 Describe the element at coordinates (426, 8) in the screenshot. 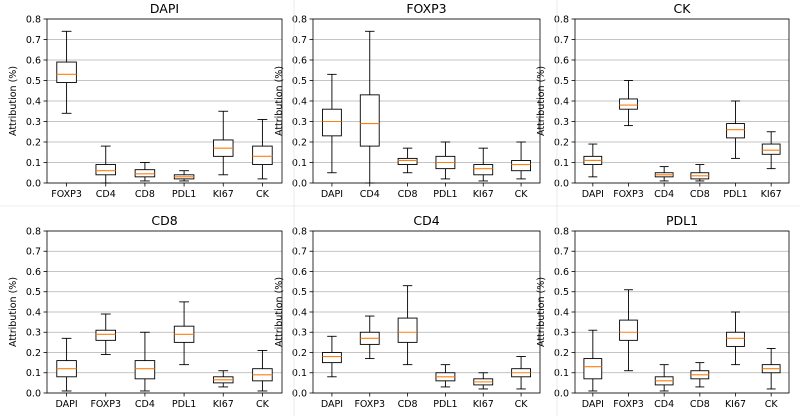

I see `chart-title: FOXP3` at that location.